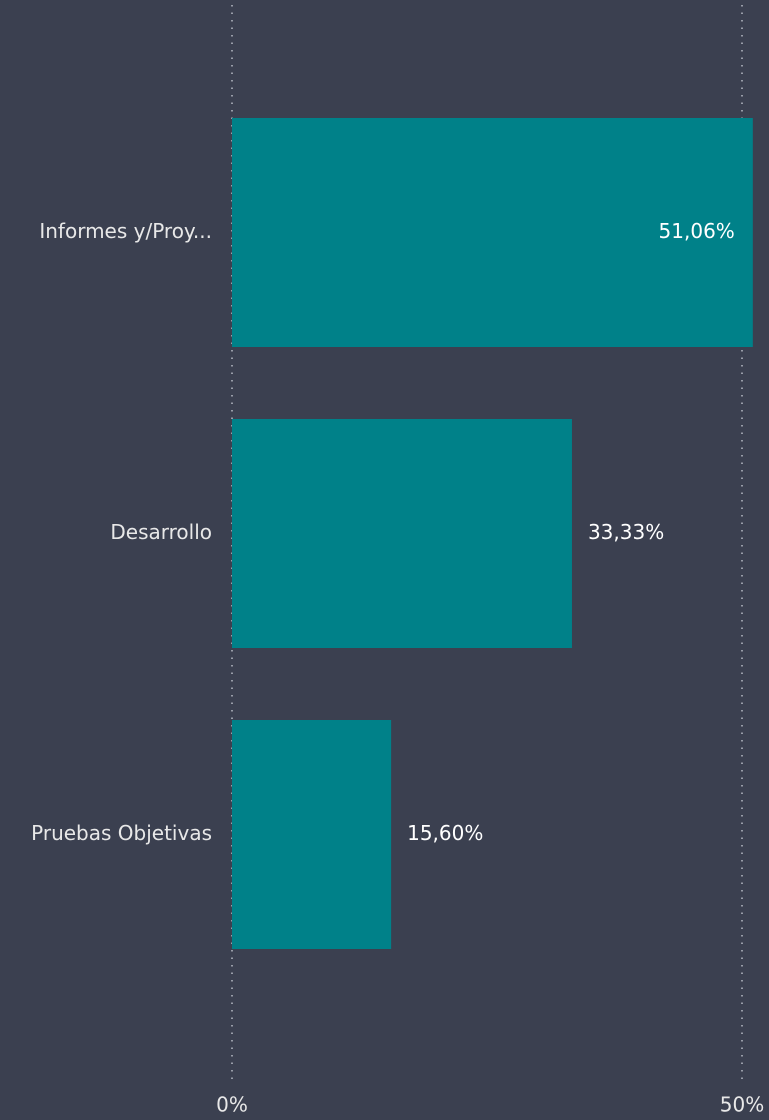 The image size is (769, 1120). What do you see at coordinates (232, 1105) in the screenshot?
I see `x-tick-label: 0%` at bounding box center [232, 1105].